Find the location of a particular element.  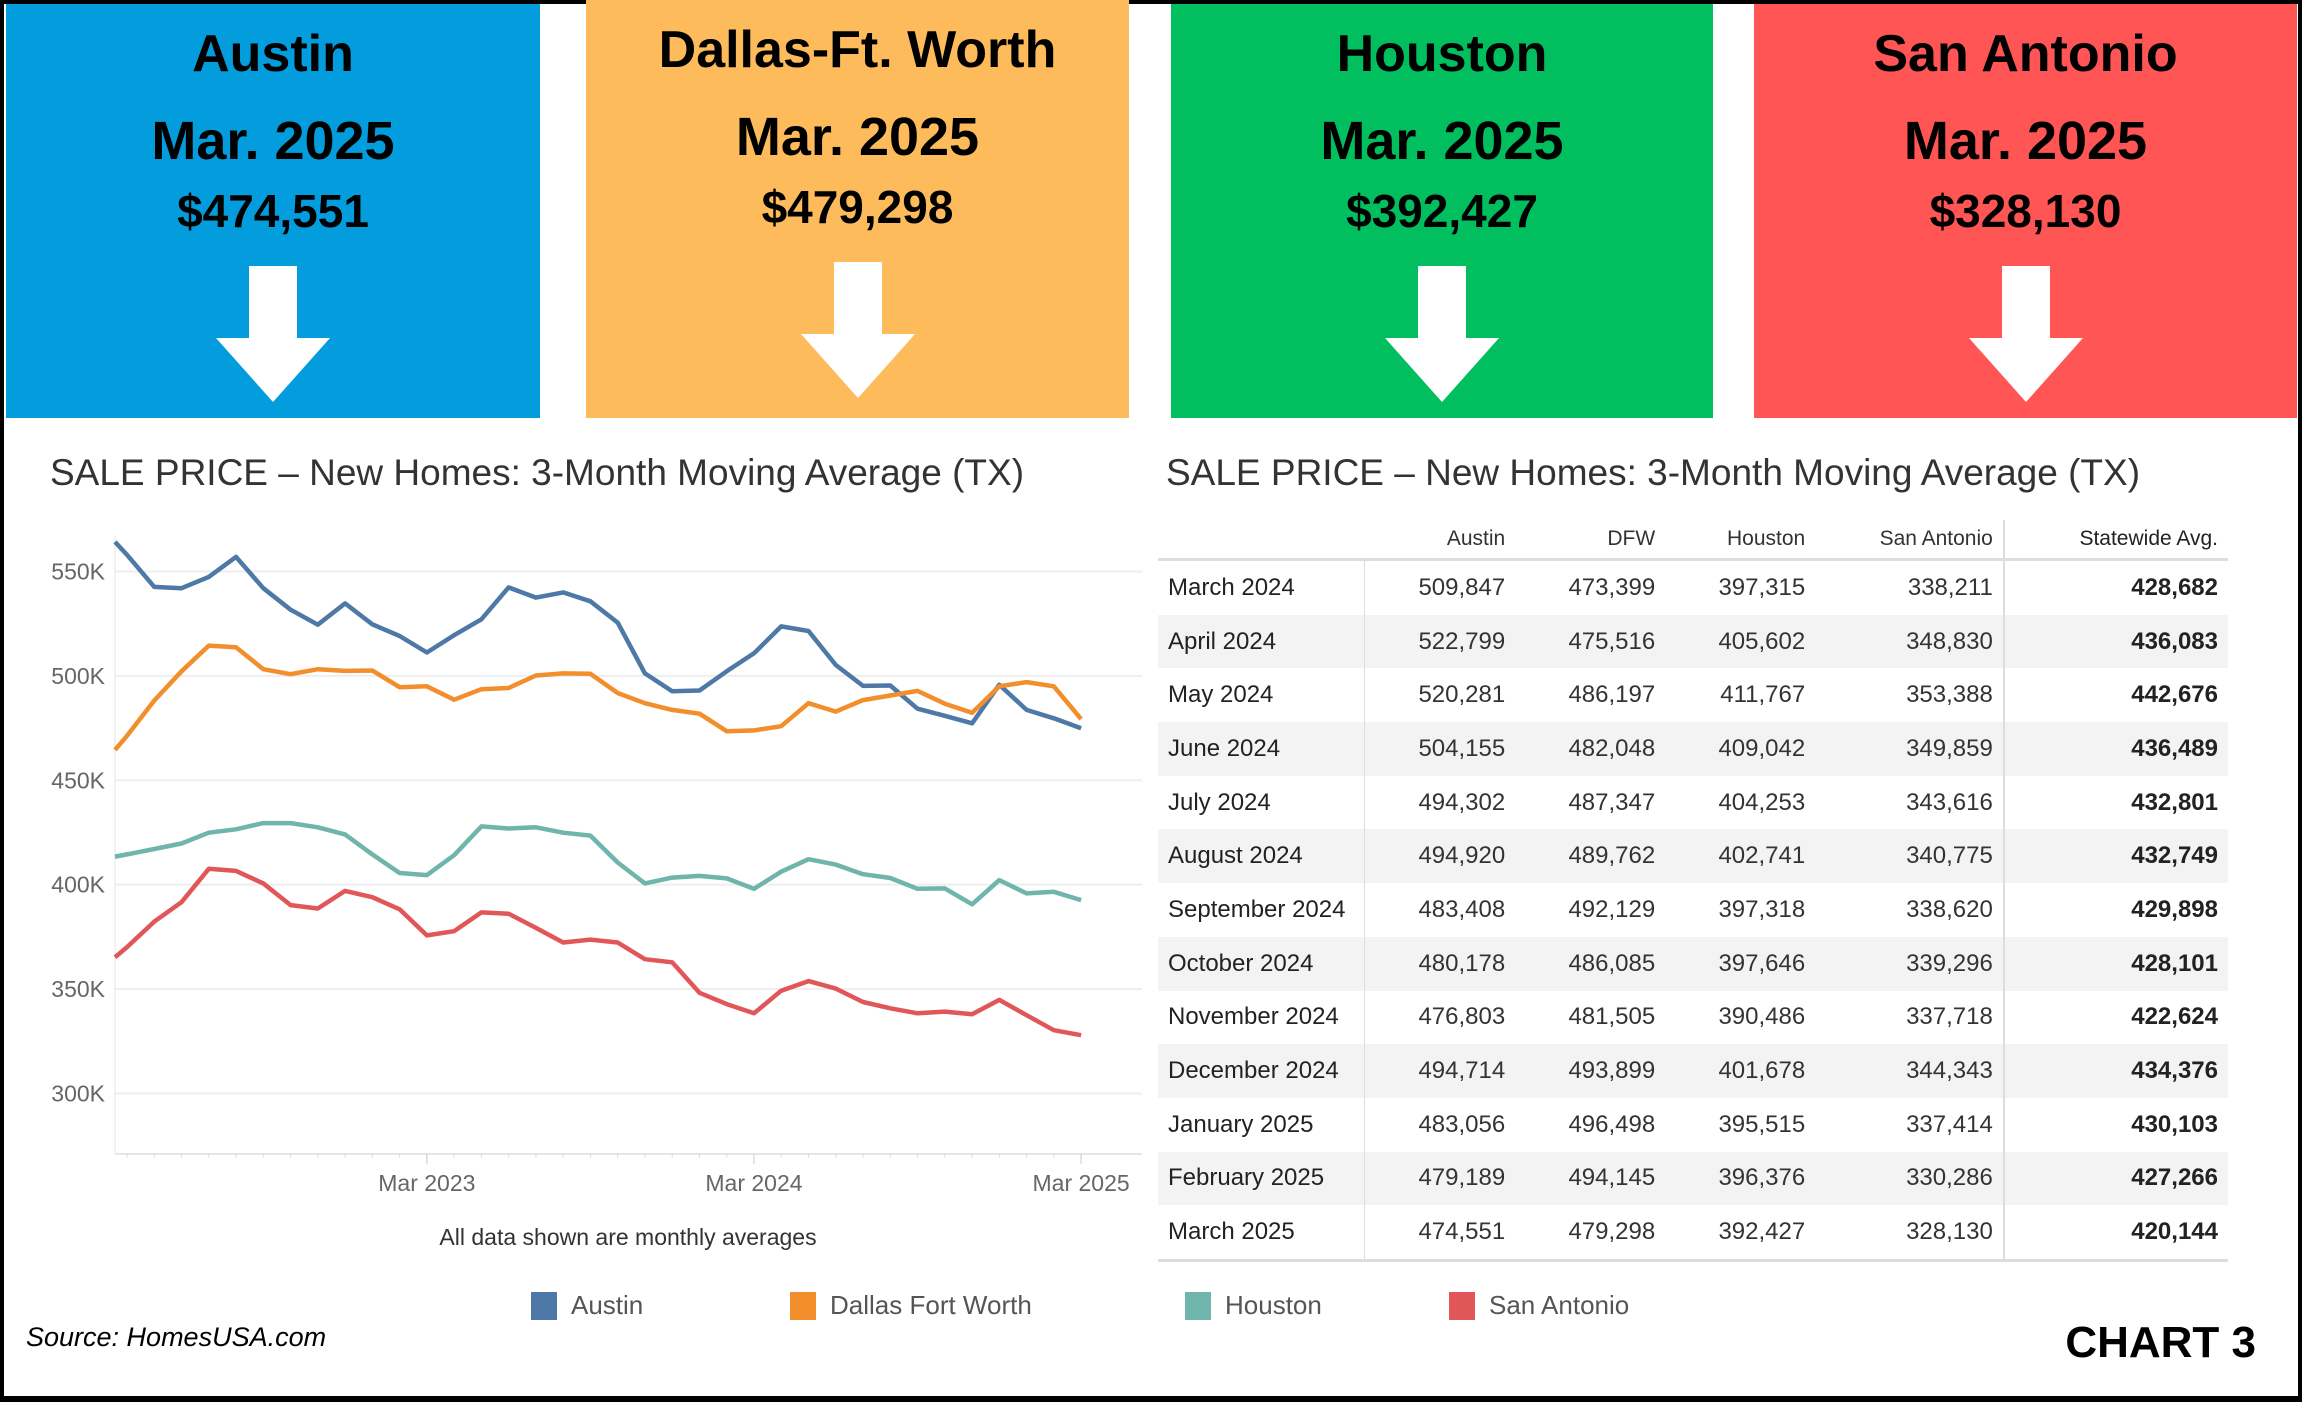

row-label: June 2024 is located at coordinates (1261, 749).